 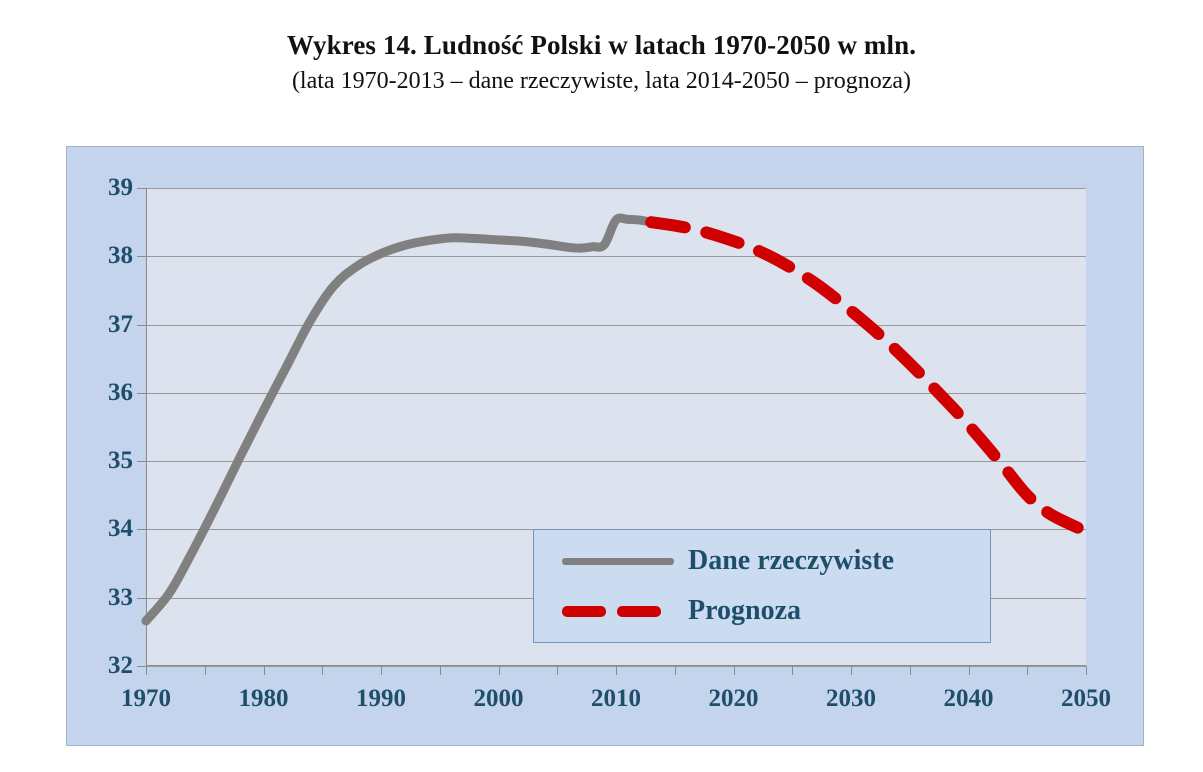 I want to click on legend-item-prognoza: Prognoza, so click(x=762, y=611).